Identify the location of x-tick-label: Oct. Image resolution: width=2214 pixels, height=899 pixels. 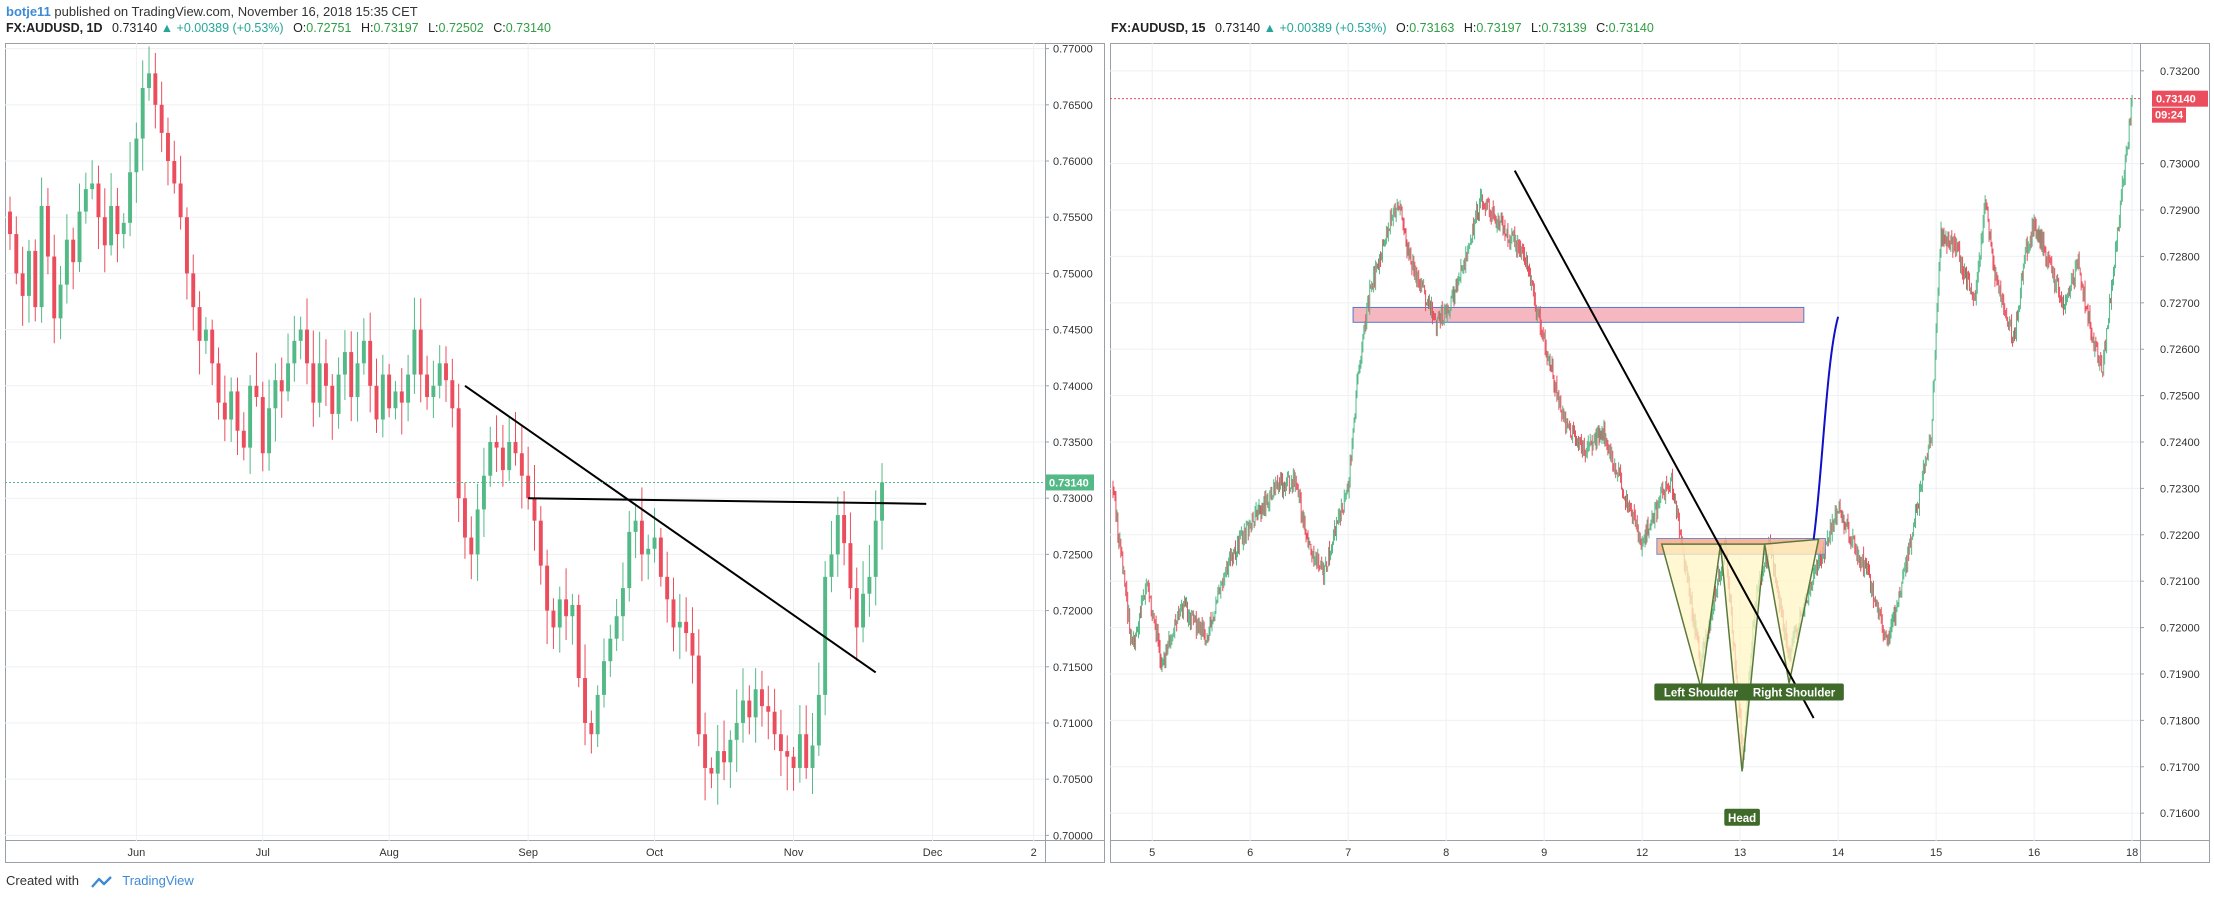
(654, 853).